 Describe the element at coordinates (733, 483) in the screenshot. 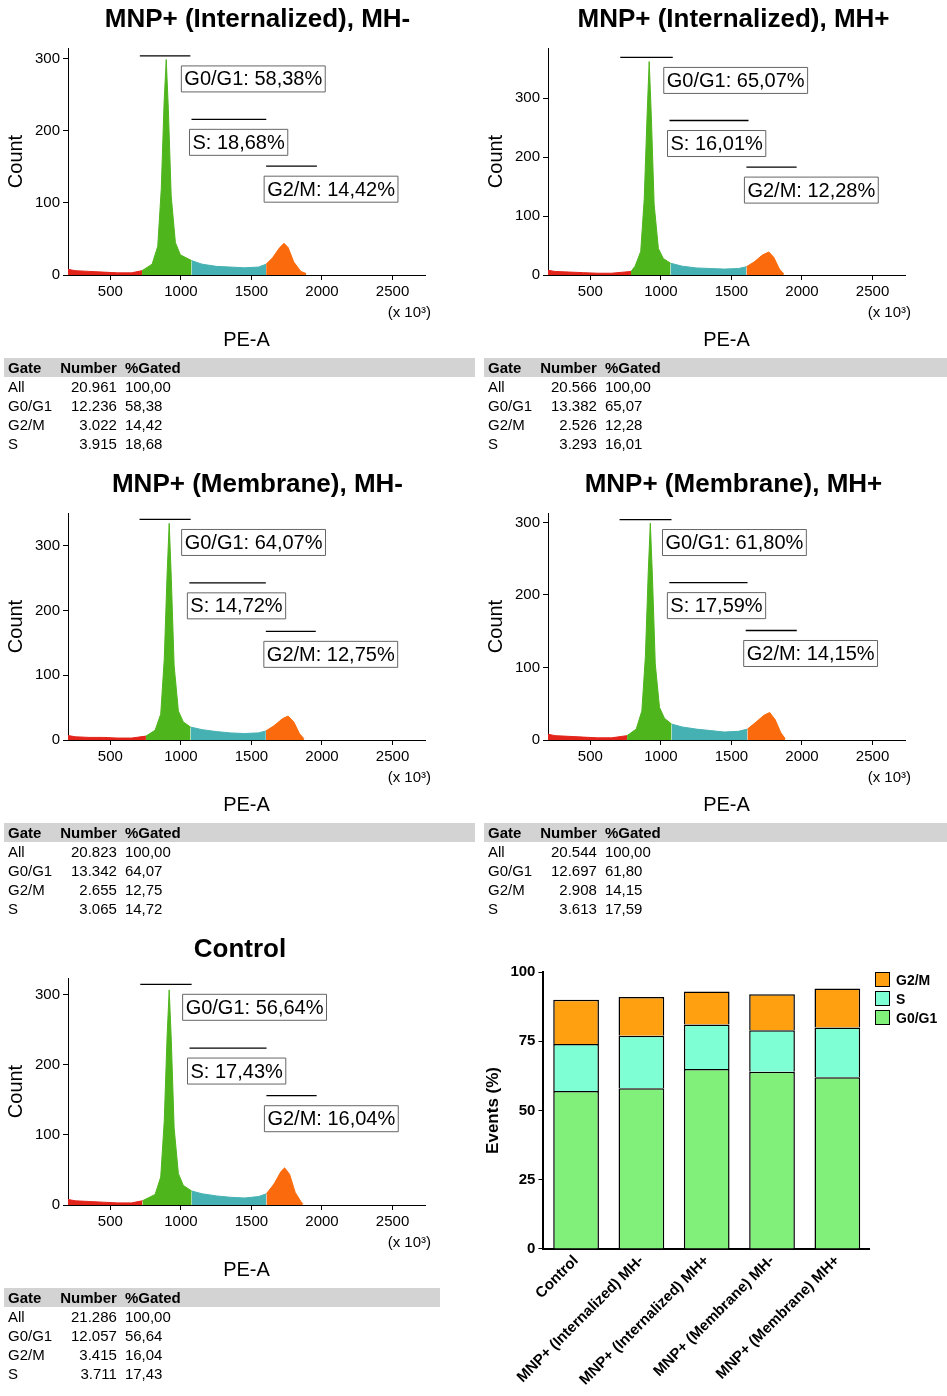

I see `chart-title: MNP+ (Membrane), MH+` at that location.